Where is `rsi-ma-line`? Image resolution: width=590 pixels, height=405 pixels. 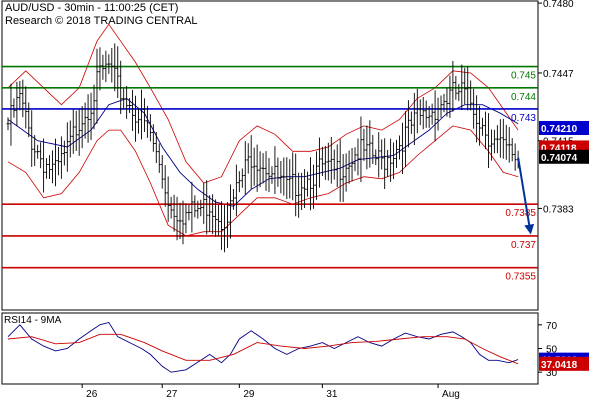 rsi-ma-line is located at coordinates (263, 349).